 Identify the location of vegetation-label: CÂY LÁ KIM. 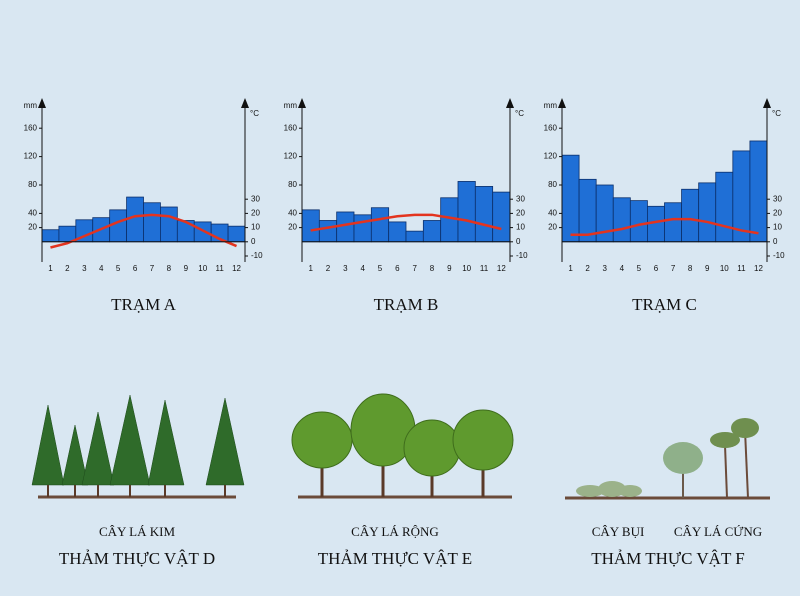
(137, 531).